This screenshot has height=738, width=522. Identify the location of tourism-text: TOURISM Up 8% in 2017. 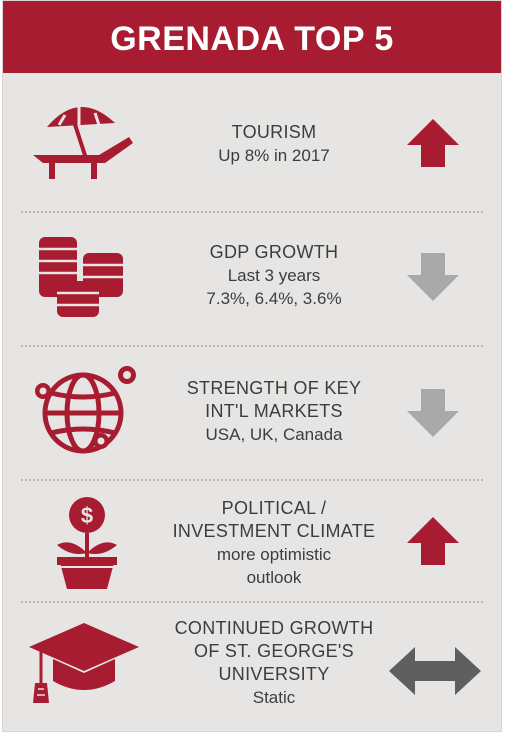
(274, 144).